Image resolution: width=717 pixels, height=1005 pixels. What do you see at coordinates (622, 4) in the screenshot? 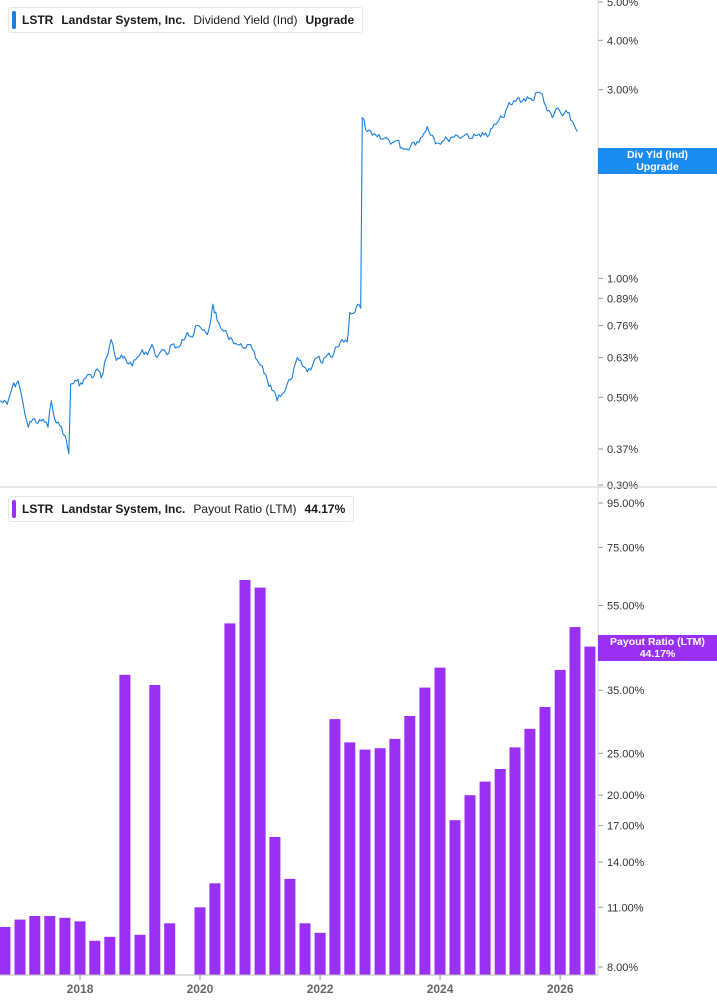
I see `top-y-tick-label: 5.00%` at bounding box center [622, 4].